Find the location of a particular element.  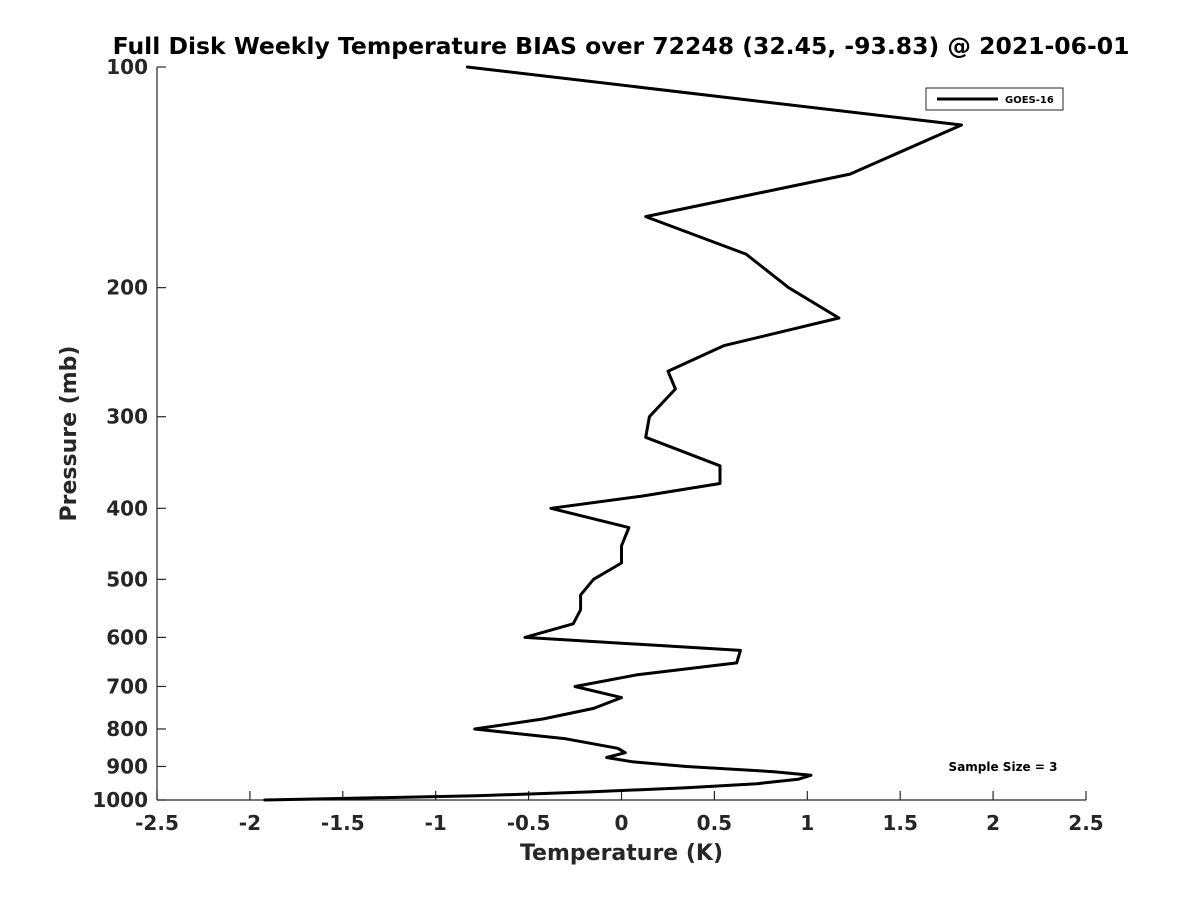

x-tick-label: -2 is located at coordinates (250, 823).